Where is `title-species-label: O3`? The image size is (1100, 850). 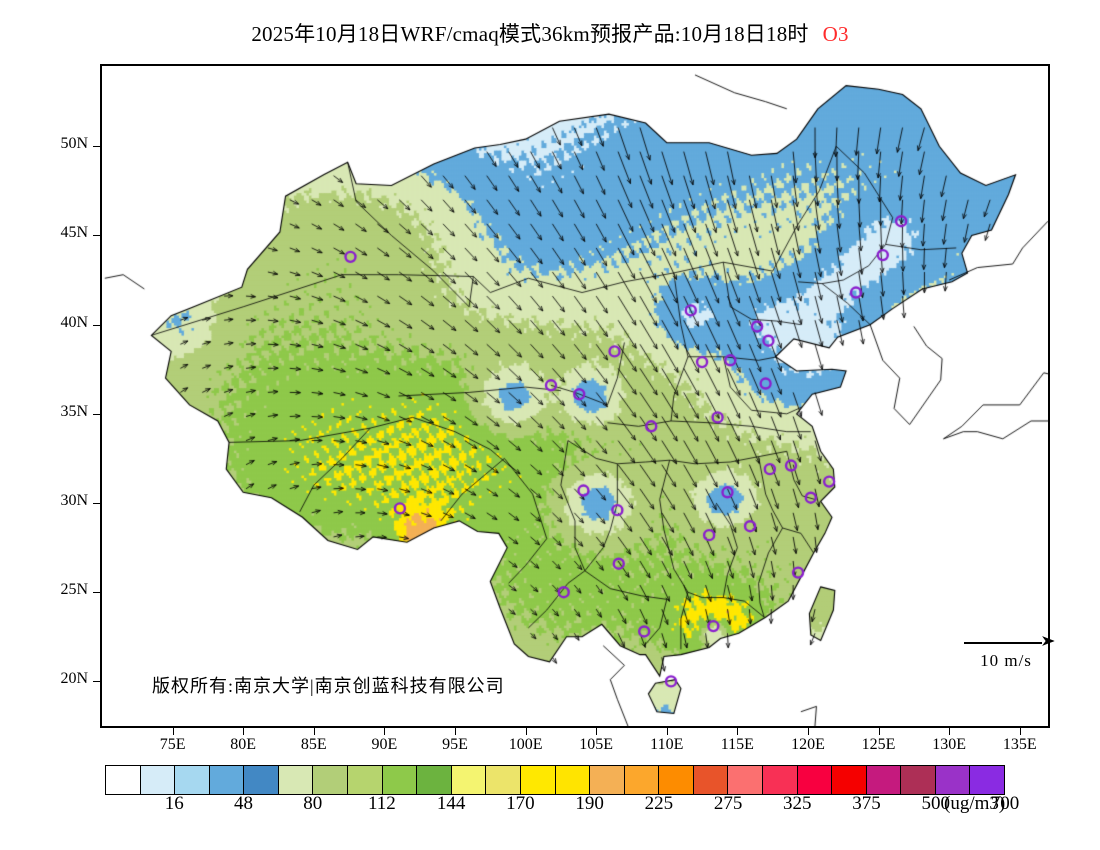
title-species-label: O3 is located at coordinates (835, 34).